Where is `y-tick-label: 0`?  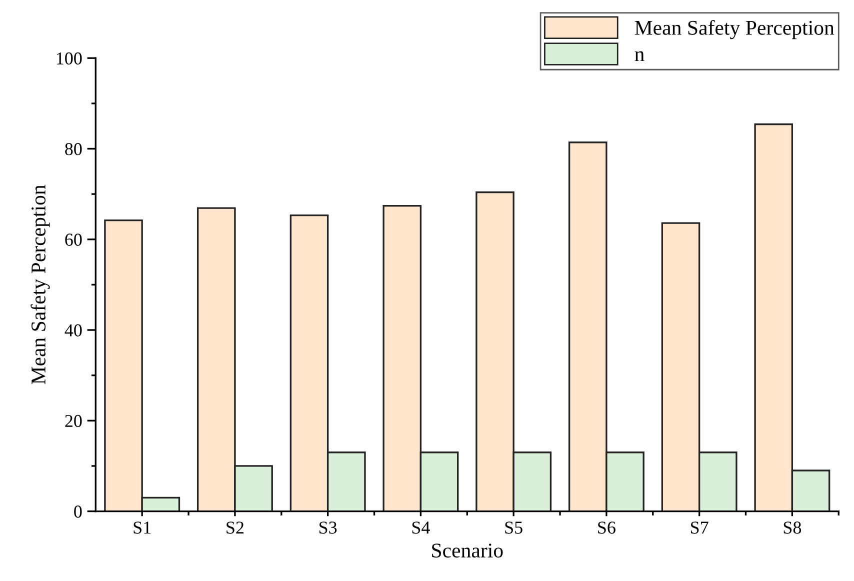
y-tick-label: 0 is located at coordinates (78, 512).